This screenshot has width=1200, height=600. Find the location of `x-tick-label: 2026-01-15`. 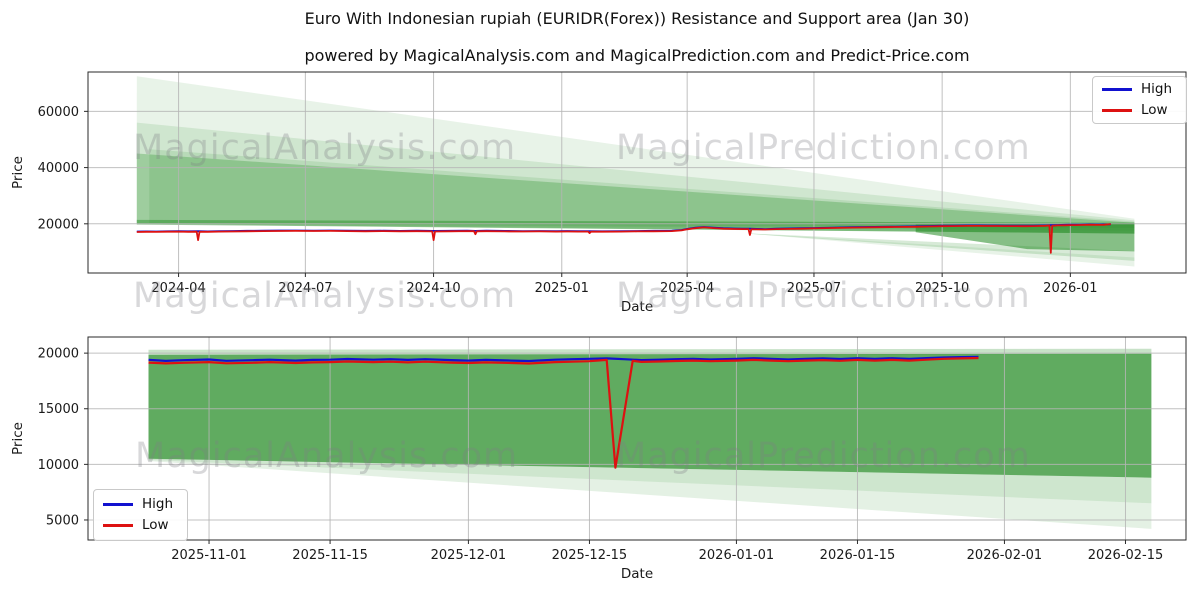

x-tick-label: 2026-01-15 is located at coordinates (858, 555).